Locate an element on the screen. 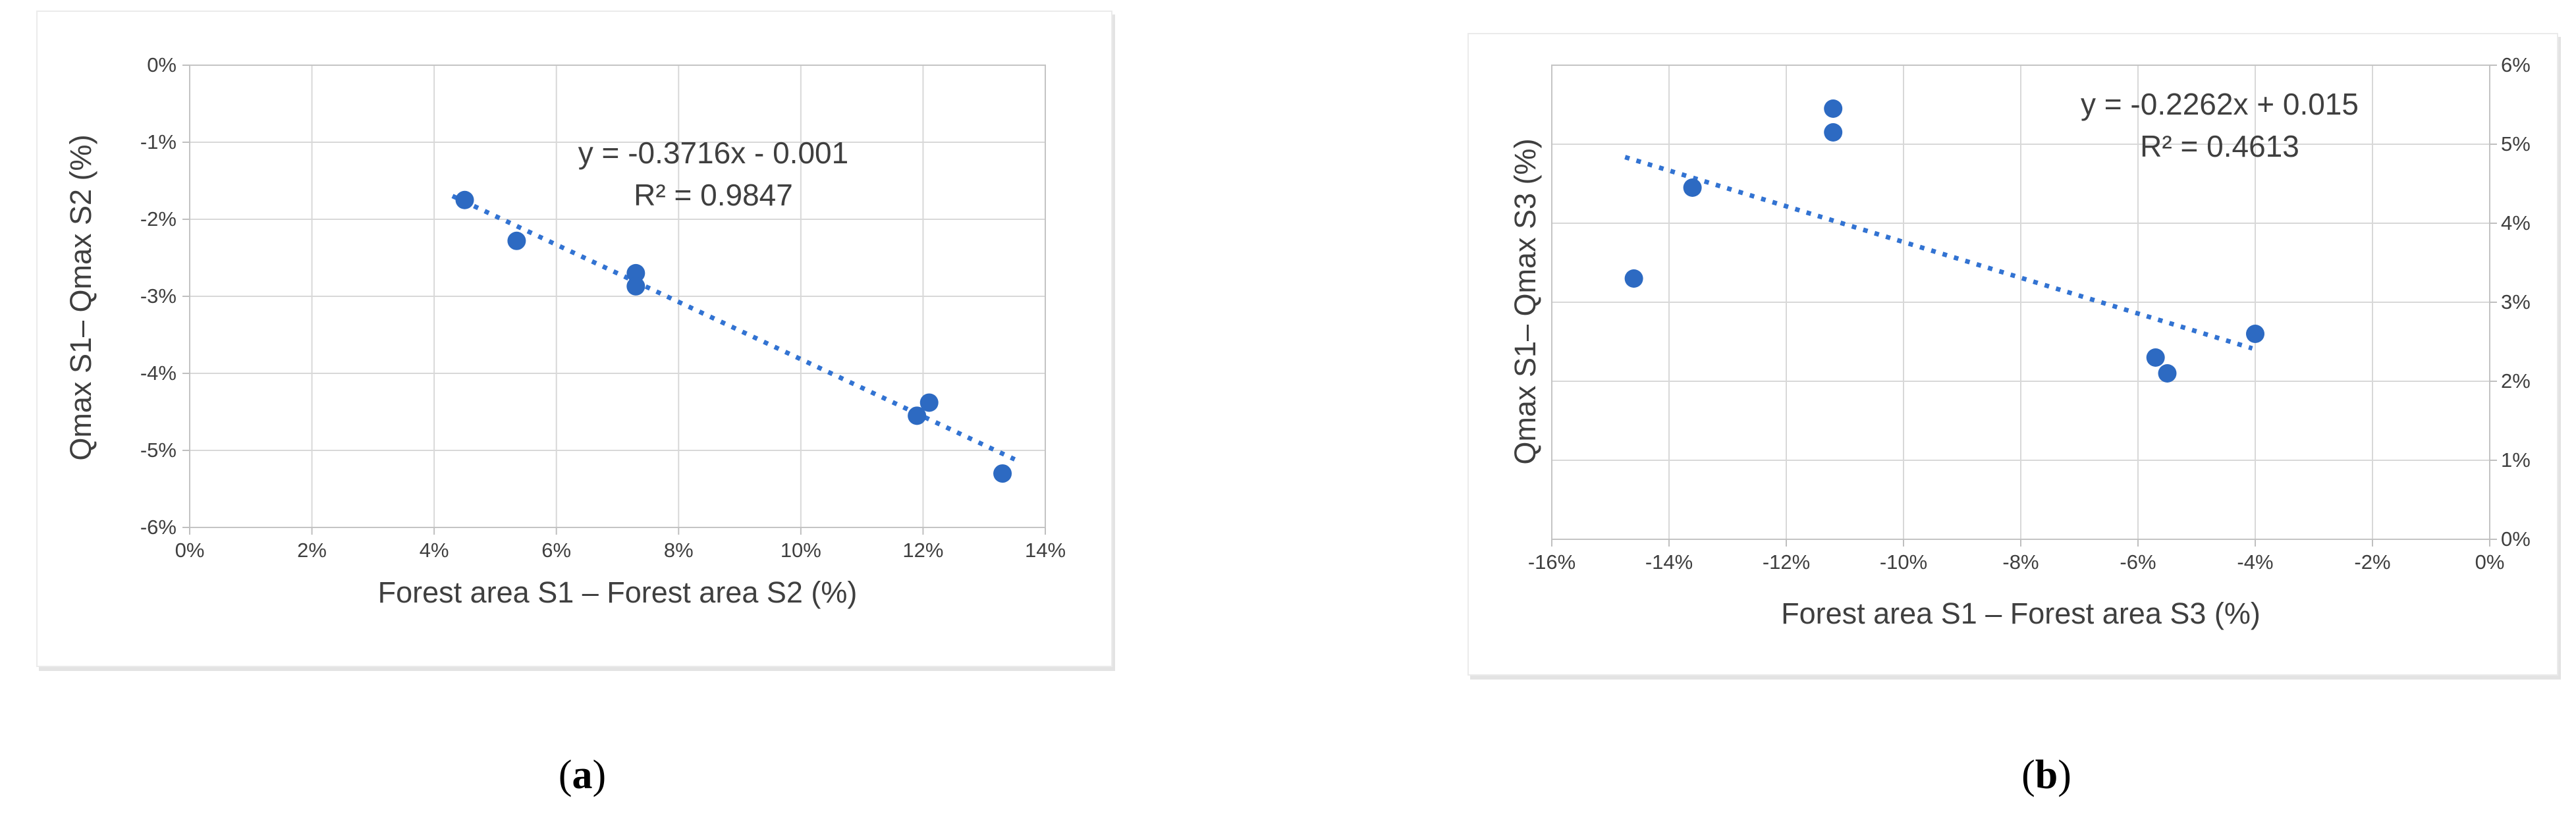 This screenshot has width=2576, height=831. chart-a-caption: (a) is located at coordinates (582, 775).